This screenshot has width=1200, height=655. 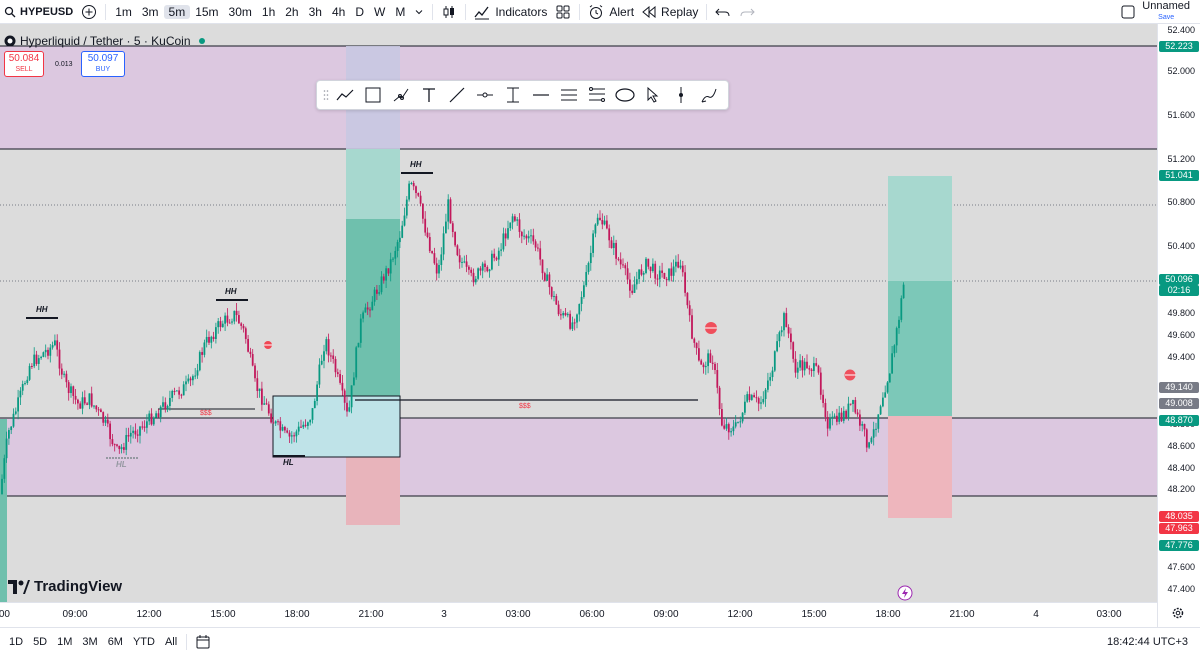 I want to click on arrow-cursor-icon, so click(x=653, y=95).